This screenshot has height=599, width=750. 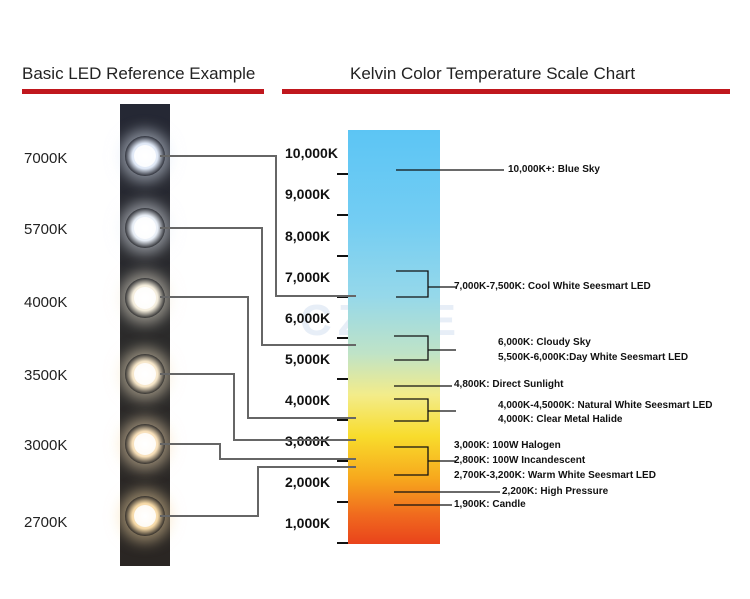 I want to click on annot-warm-white: 2,700K-3,200K: Warm White Seesmart LED, so click(x=555, y=475).